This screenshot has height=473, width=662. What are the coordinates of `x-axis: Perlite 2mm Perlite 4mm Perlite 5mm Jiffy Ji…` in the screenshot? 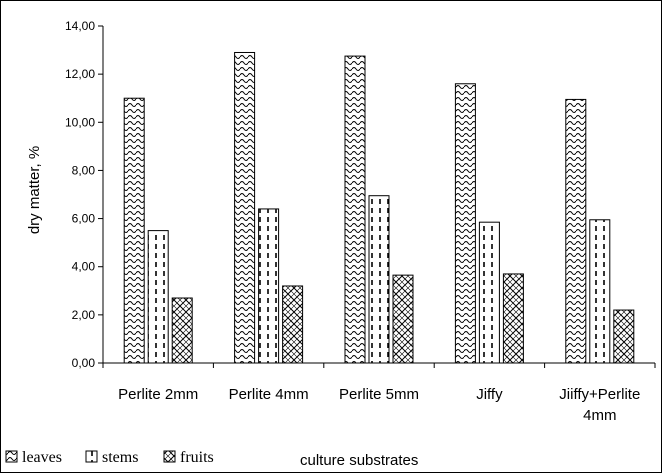 It's located at (379, 393).